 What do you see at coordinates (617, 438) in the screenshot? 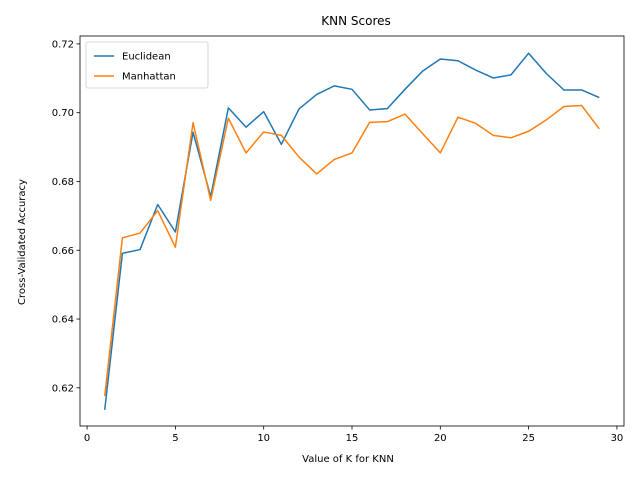
I see `x-tick-label: 30` at bounding box center [617, 438].